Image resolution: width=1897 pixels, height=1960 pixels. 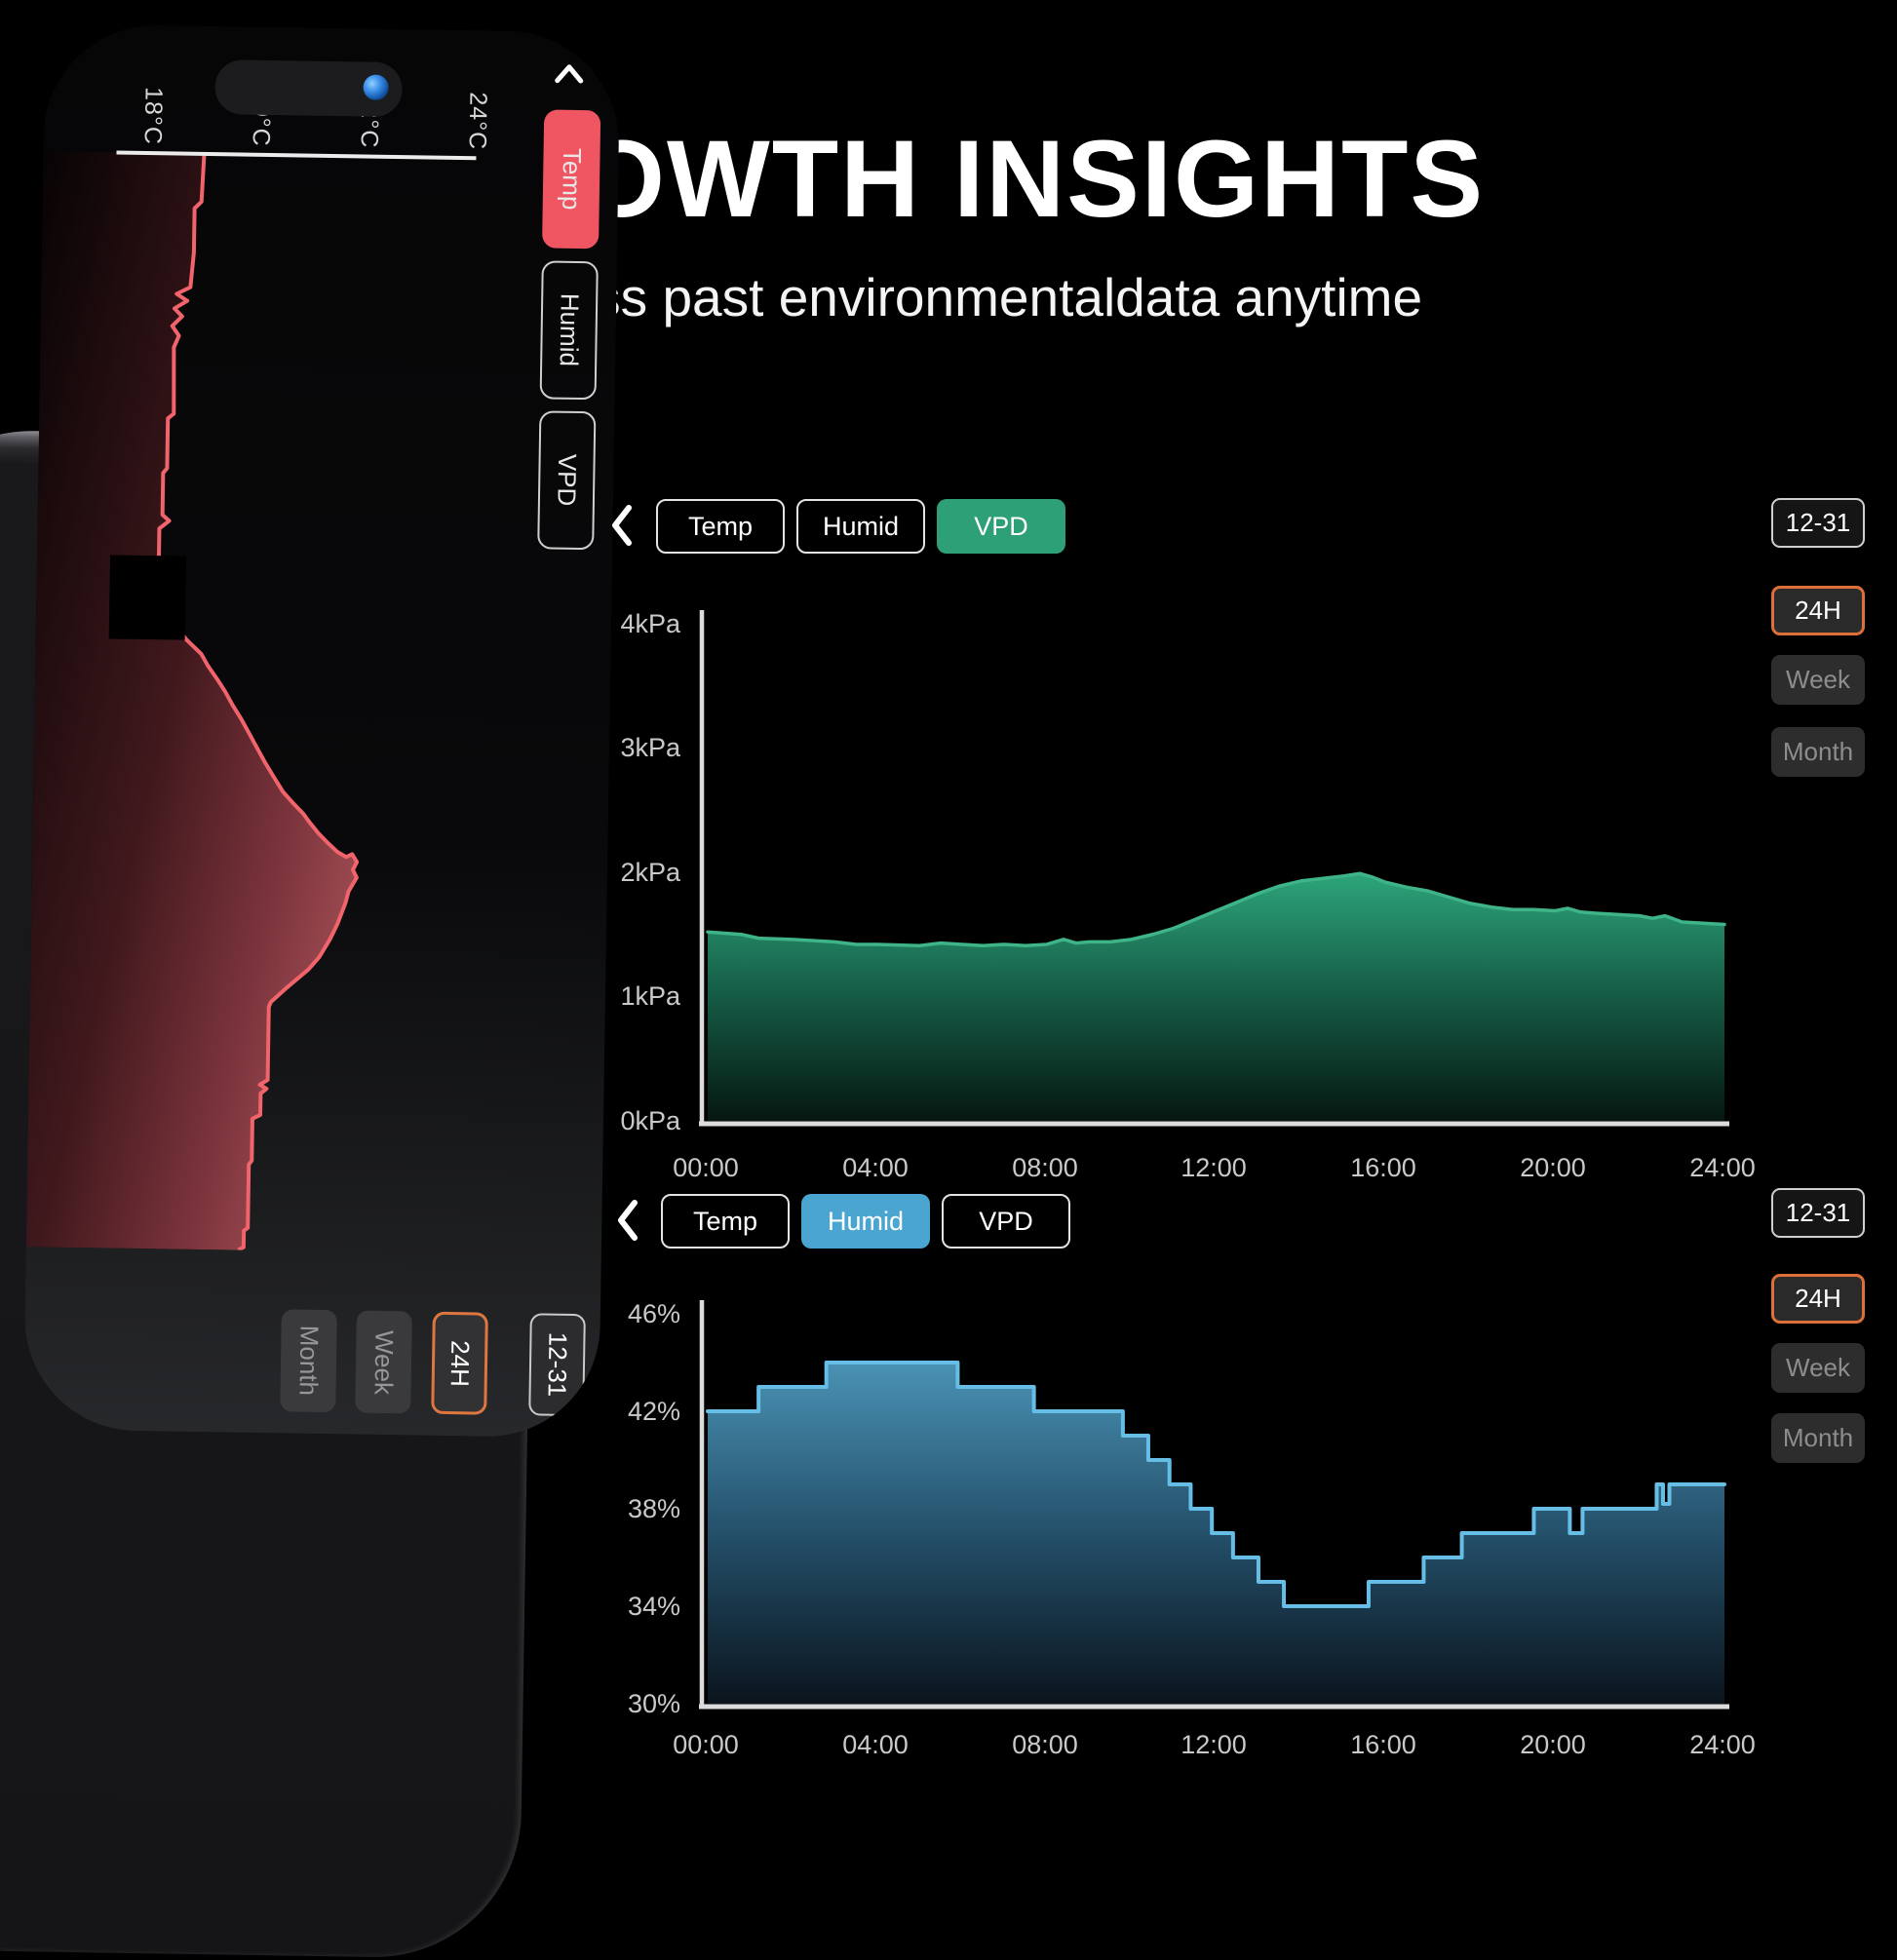 I want to click on humid-control-24h: 24H, so click(x=1818, y=1299).